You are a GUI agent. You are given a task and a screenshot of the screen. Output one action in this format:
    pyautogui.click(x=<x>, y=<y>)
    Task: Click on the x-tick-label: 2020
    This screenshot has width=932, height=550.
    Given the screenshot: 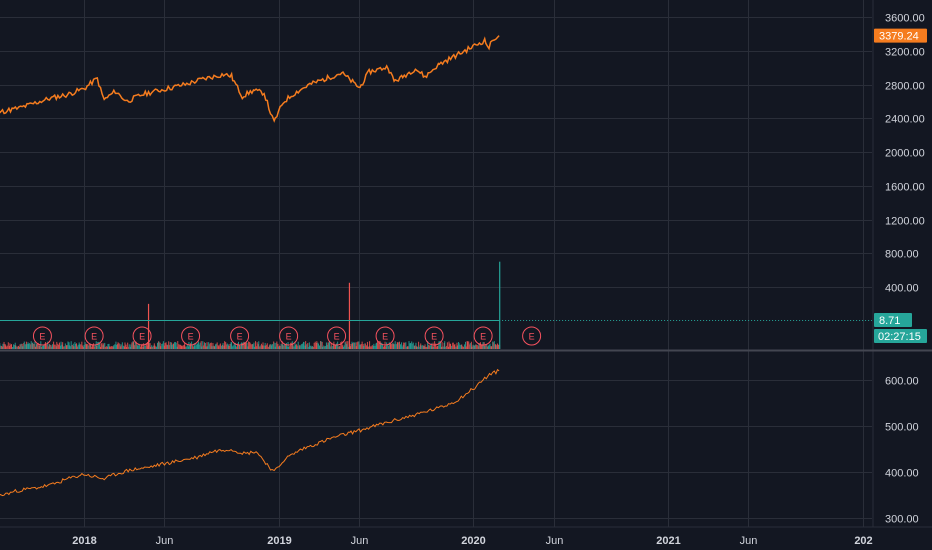 What is the action you would take?
    pyautogui.click(x=473, y=541)
    